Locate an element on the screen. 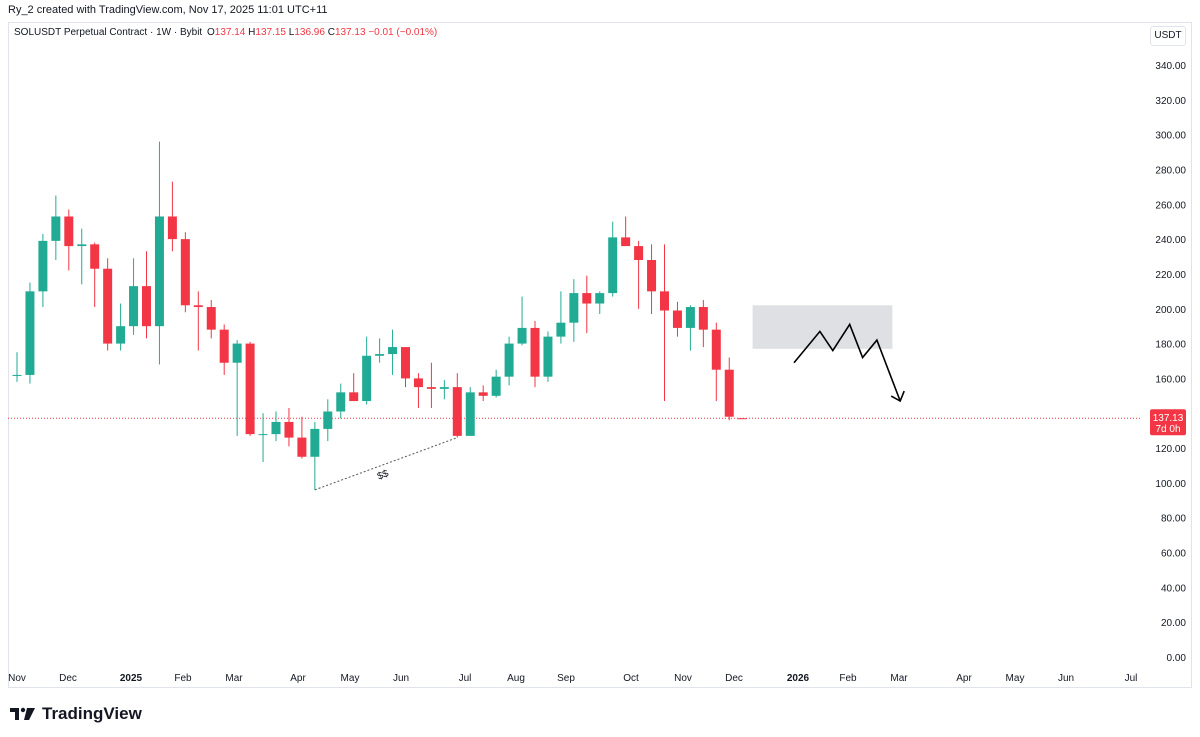 The height and width of the screenshot is (737, 1200). y-tick-label: 100.00 is located at coordinates (1170, 484).